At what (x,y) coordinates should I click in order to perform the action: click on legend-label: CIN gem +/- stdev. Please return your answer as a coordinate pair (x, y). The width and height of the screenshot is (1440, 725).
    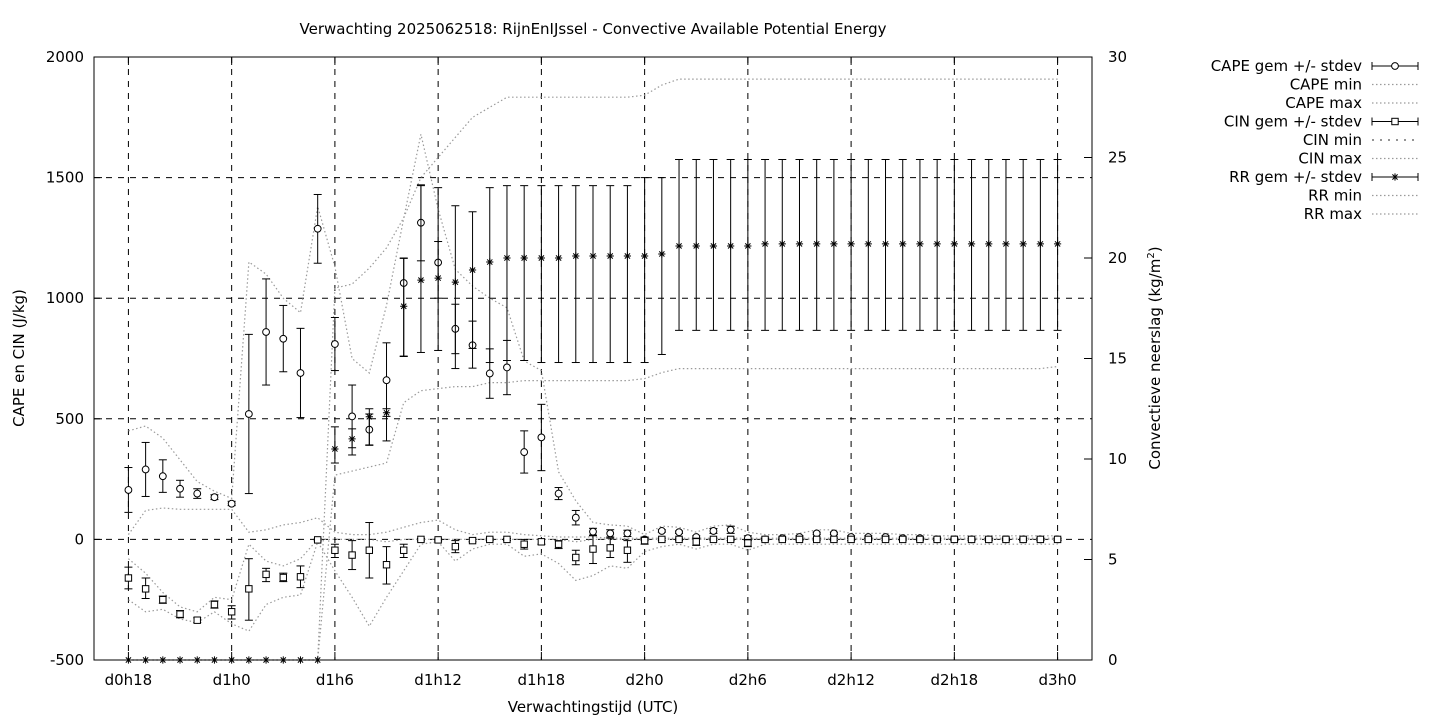
    Looking at the image, I should click on (1293, 122).